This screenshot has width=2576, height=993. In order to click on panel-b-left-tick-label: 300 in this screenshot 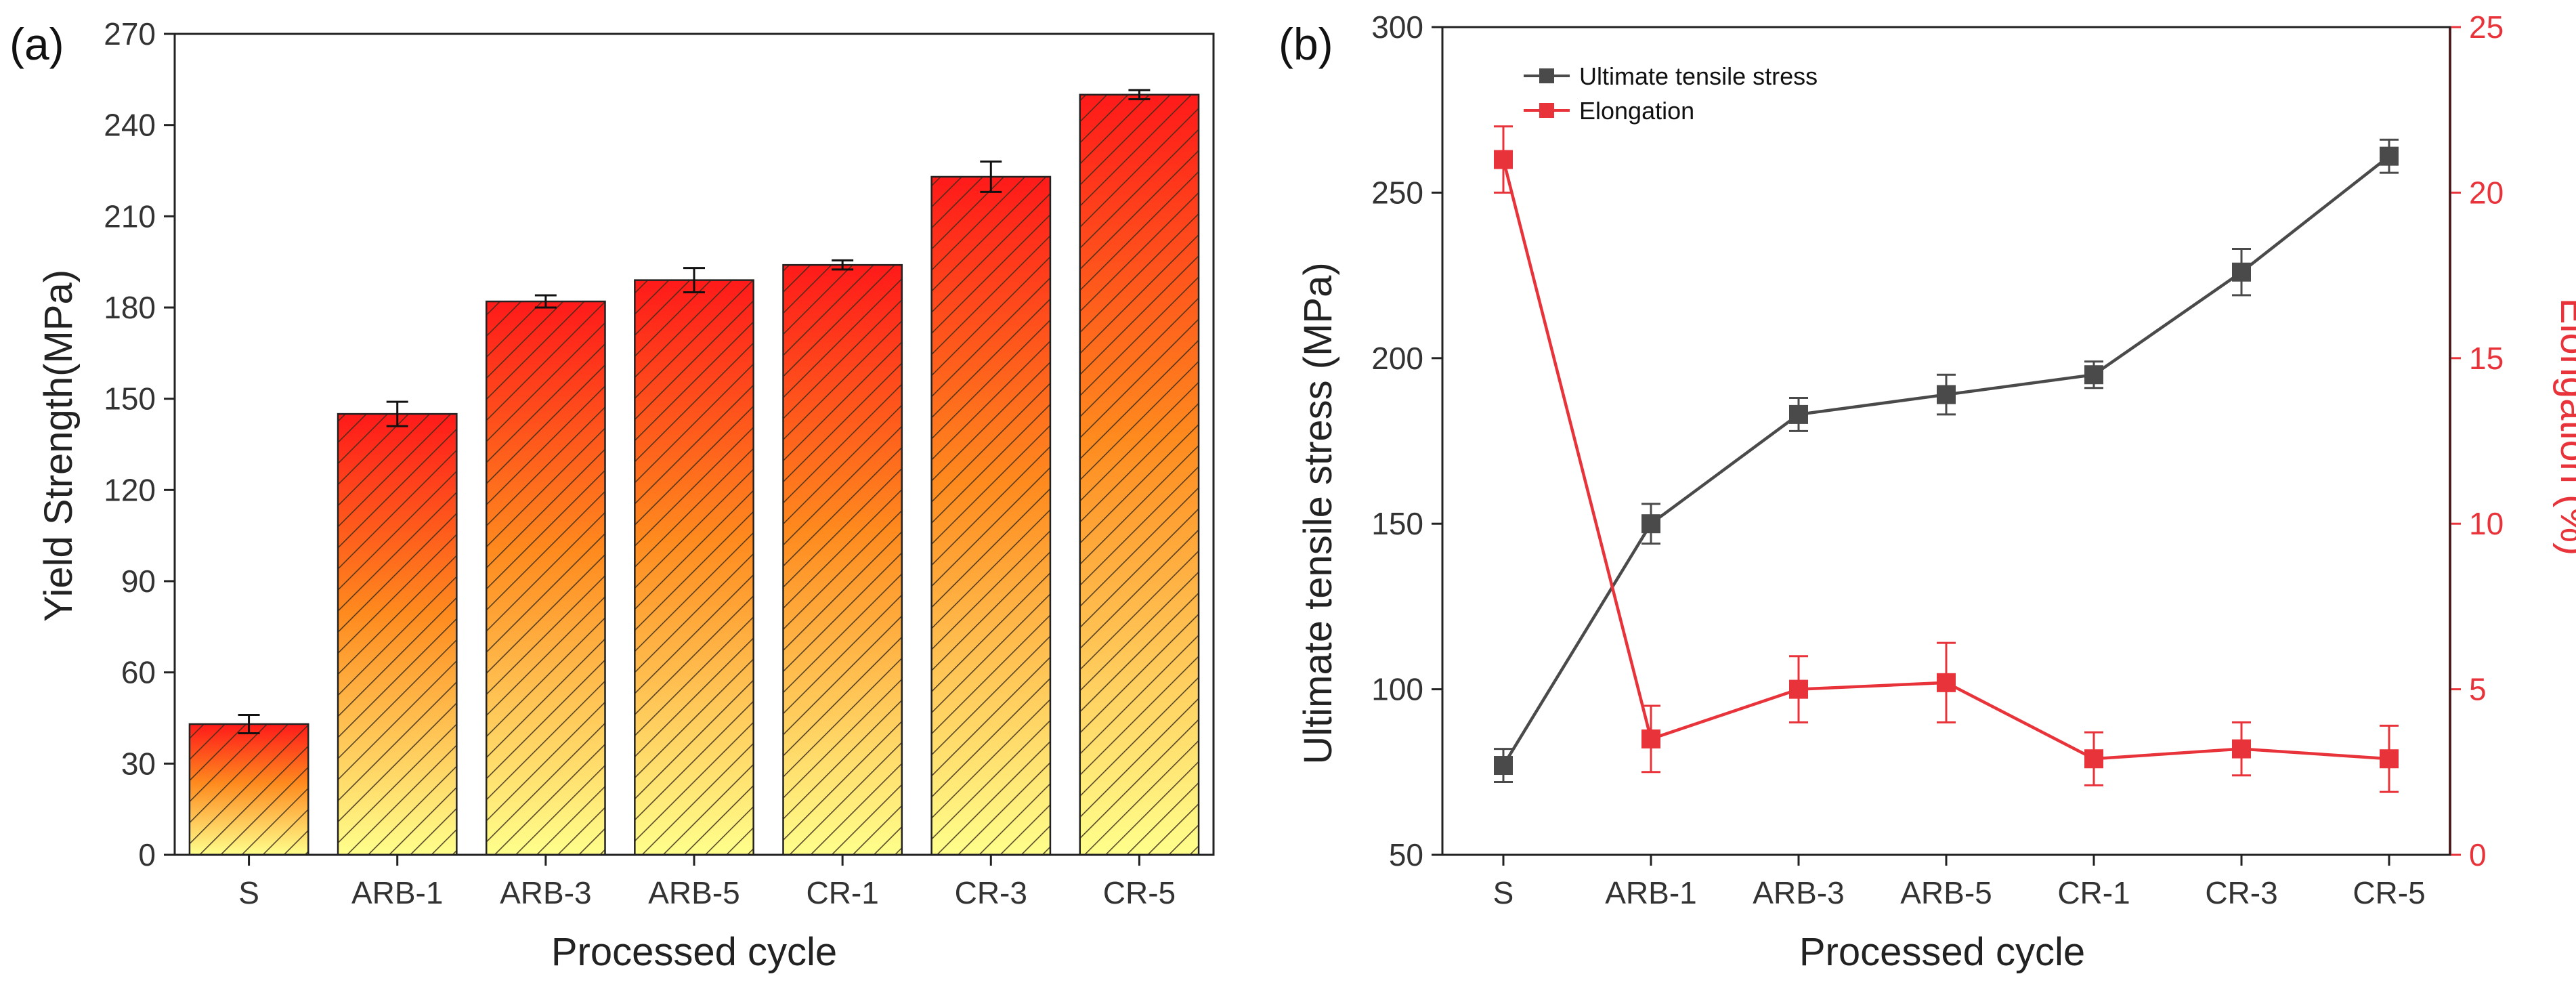, I will do `click(1397, 27)`.